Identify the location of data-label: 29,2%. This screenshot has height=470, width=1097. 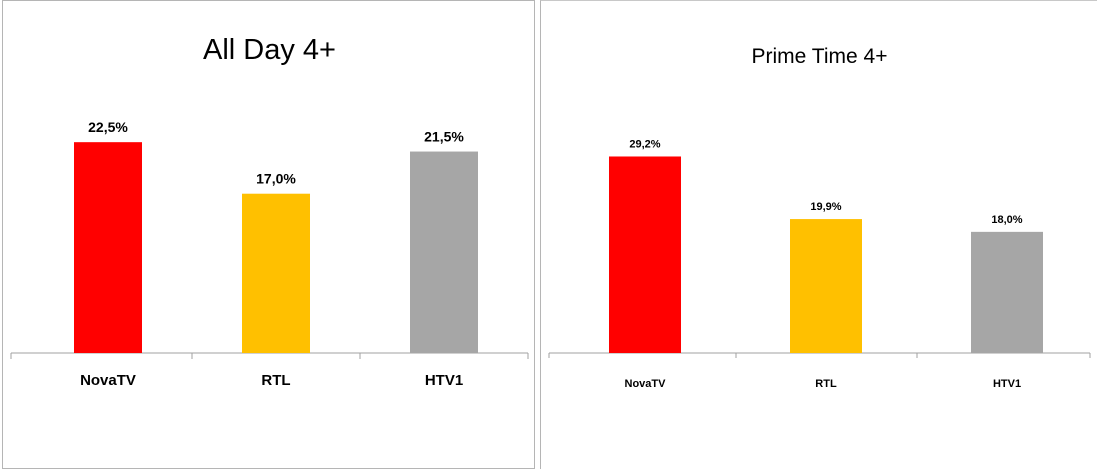
(644, 144).